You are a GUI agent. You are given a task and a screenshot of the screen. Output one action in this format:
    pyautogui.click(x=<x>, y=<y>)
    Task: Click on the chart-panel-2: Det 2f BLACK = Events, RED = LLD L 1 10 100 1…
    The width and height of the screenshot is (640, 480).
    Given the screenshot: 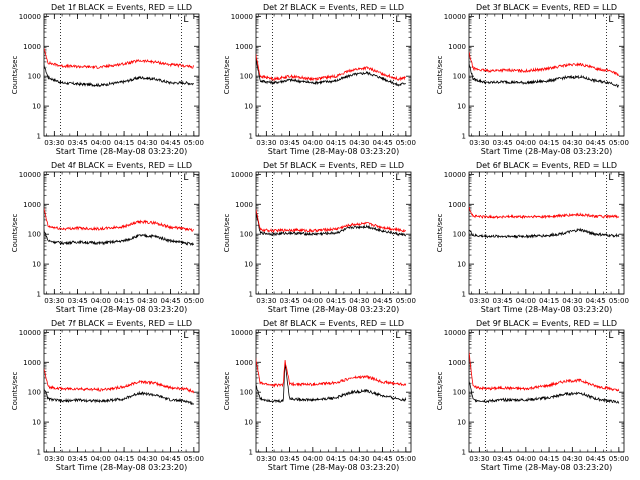 What is the action you would take?
    pyautogui.click(x=319, y=79)
    